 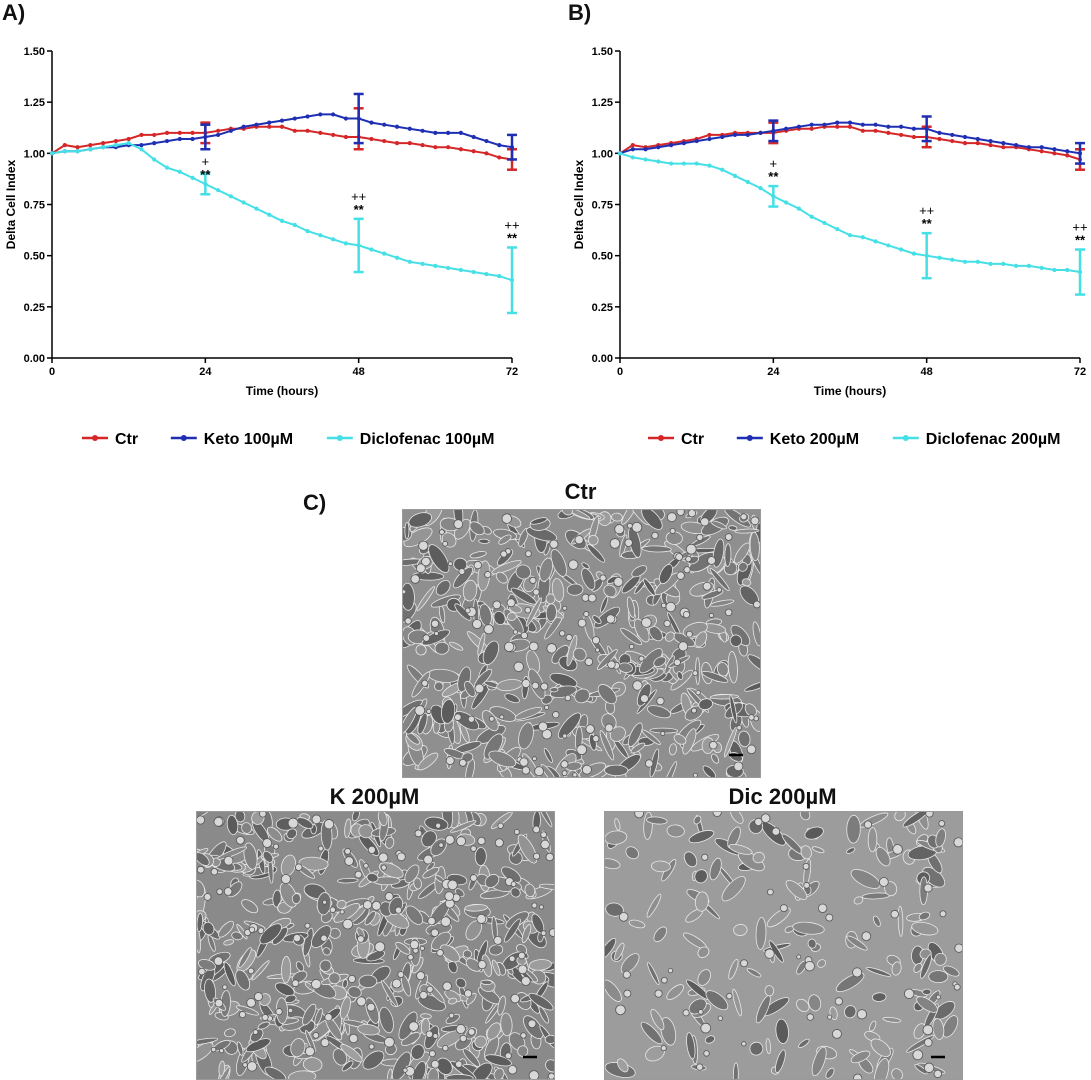 I want to click on chart-a-annotation-plus: ++, so click(x=511, y=224).